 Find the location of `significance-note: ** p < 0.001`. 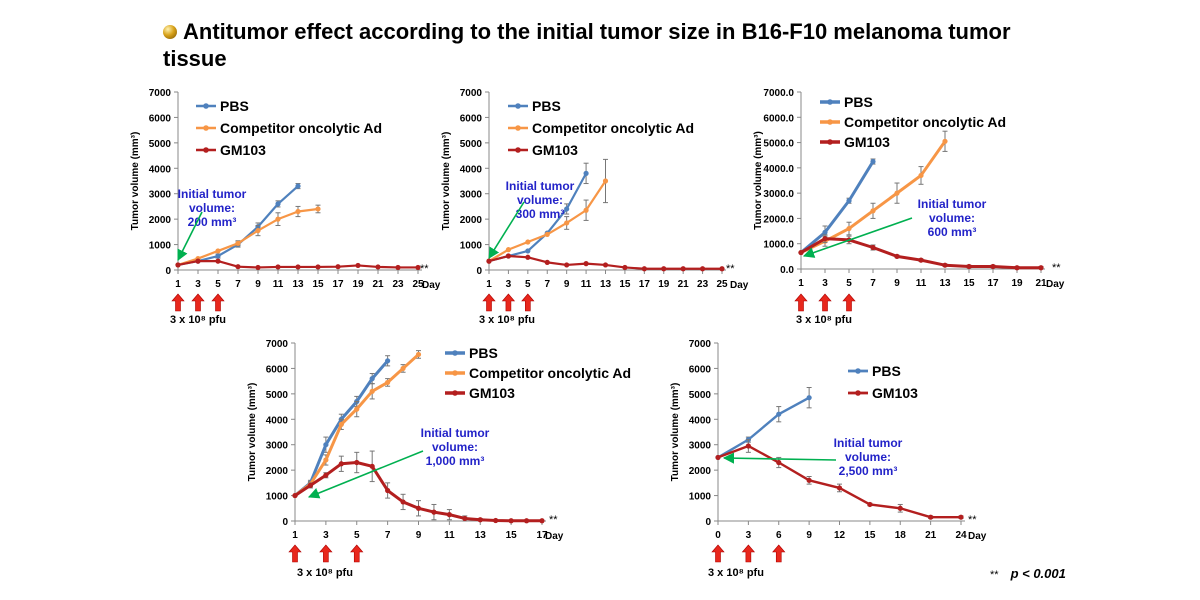

significance-note: ** p < 0.001 is located at coordinates (1028, 573).